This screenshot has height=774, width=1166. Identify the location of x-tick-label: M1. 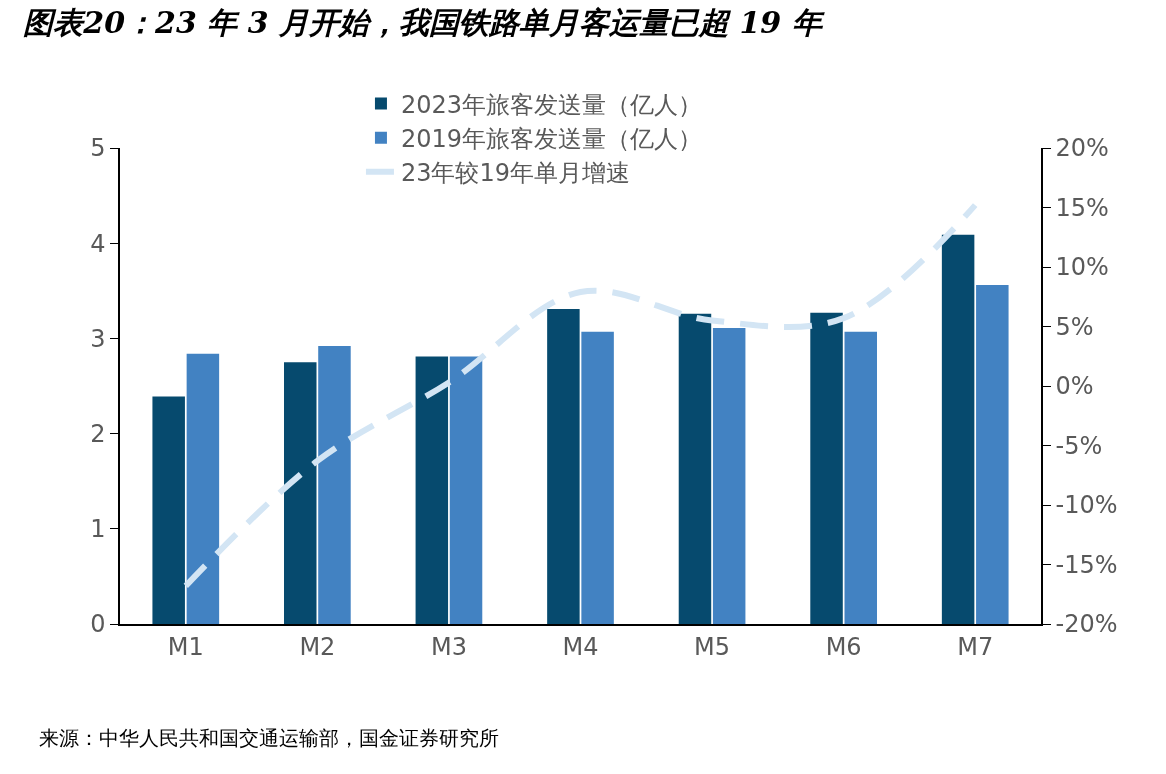
(185, 646).